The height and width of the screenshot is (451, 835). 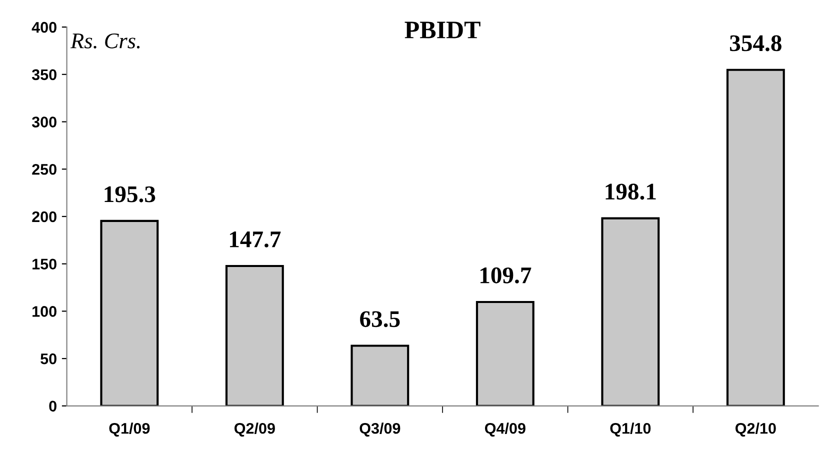 I want to click on y-tick-label: 150, so click(x=44, y=264).